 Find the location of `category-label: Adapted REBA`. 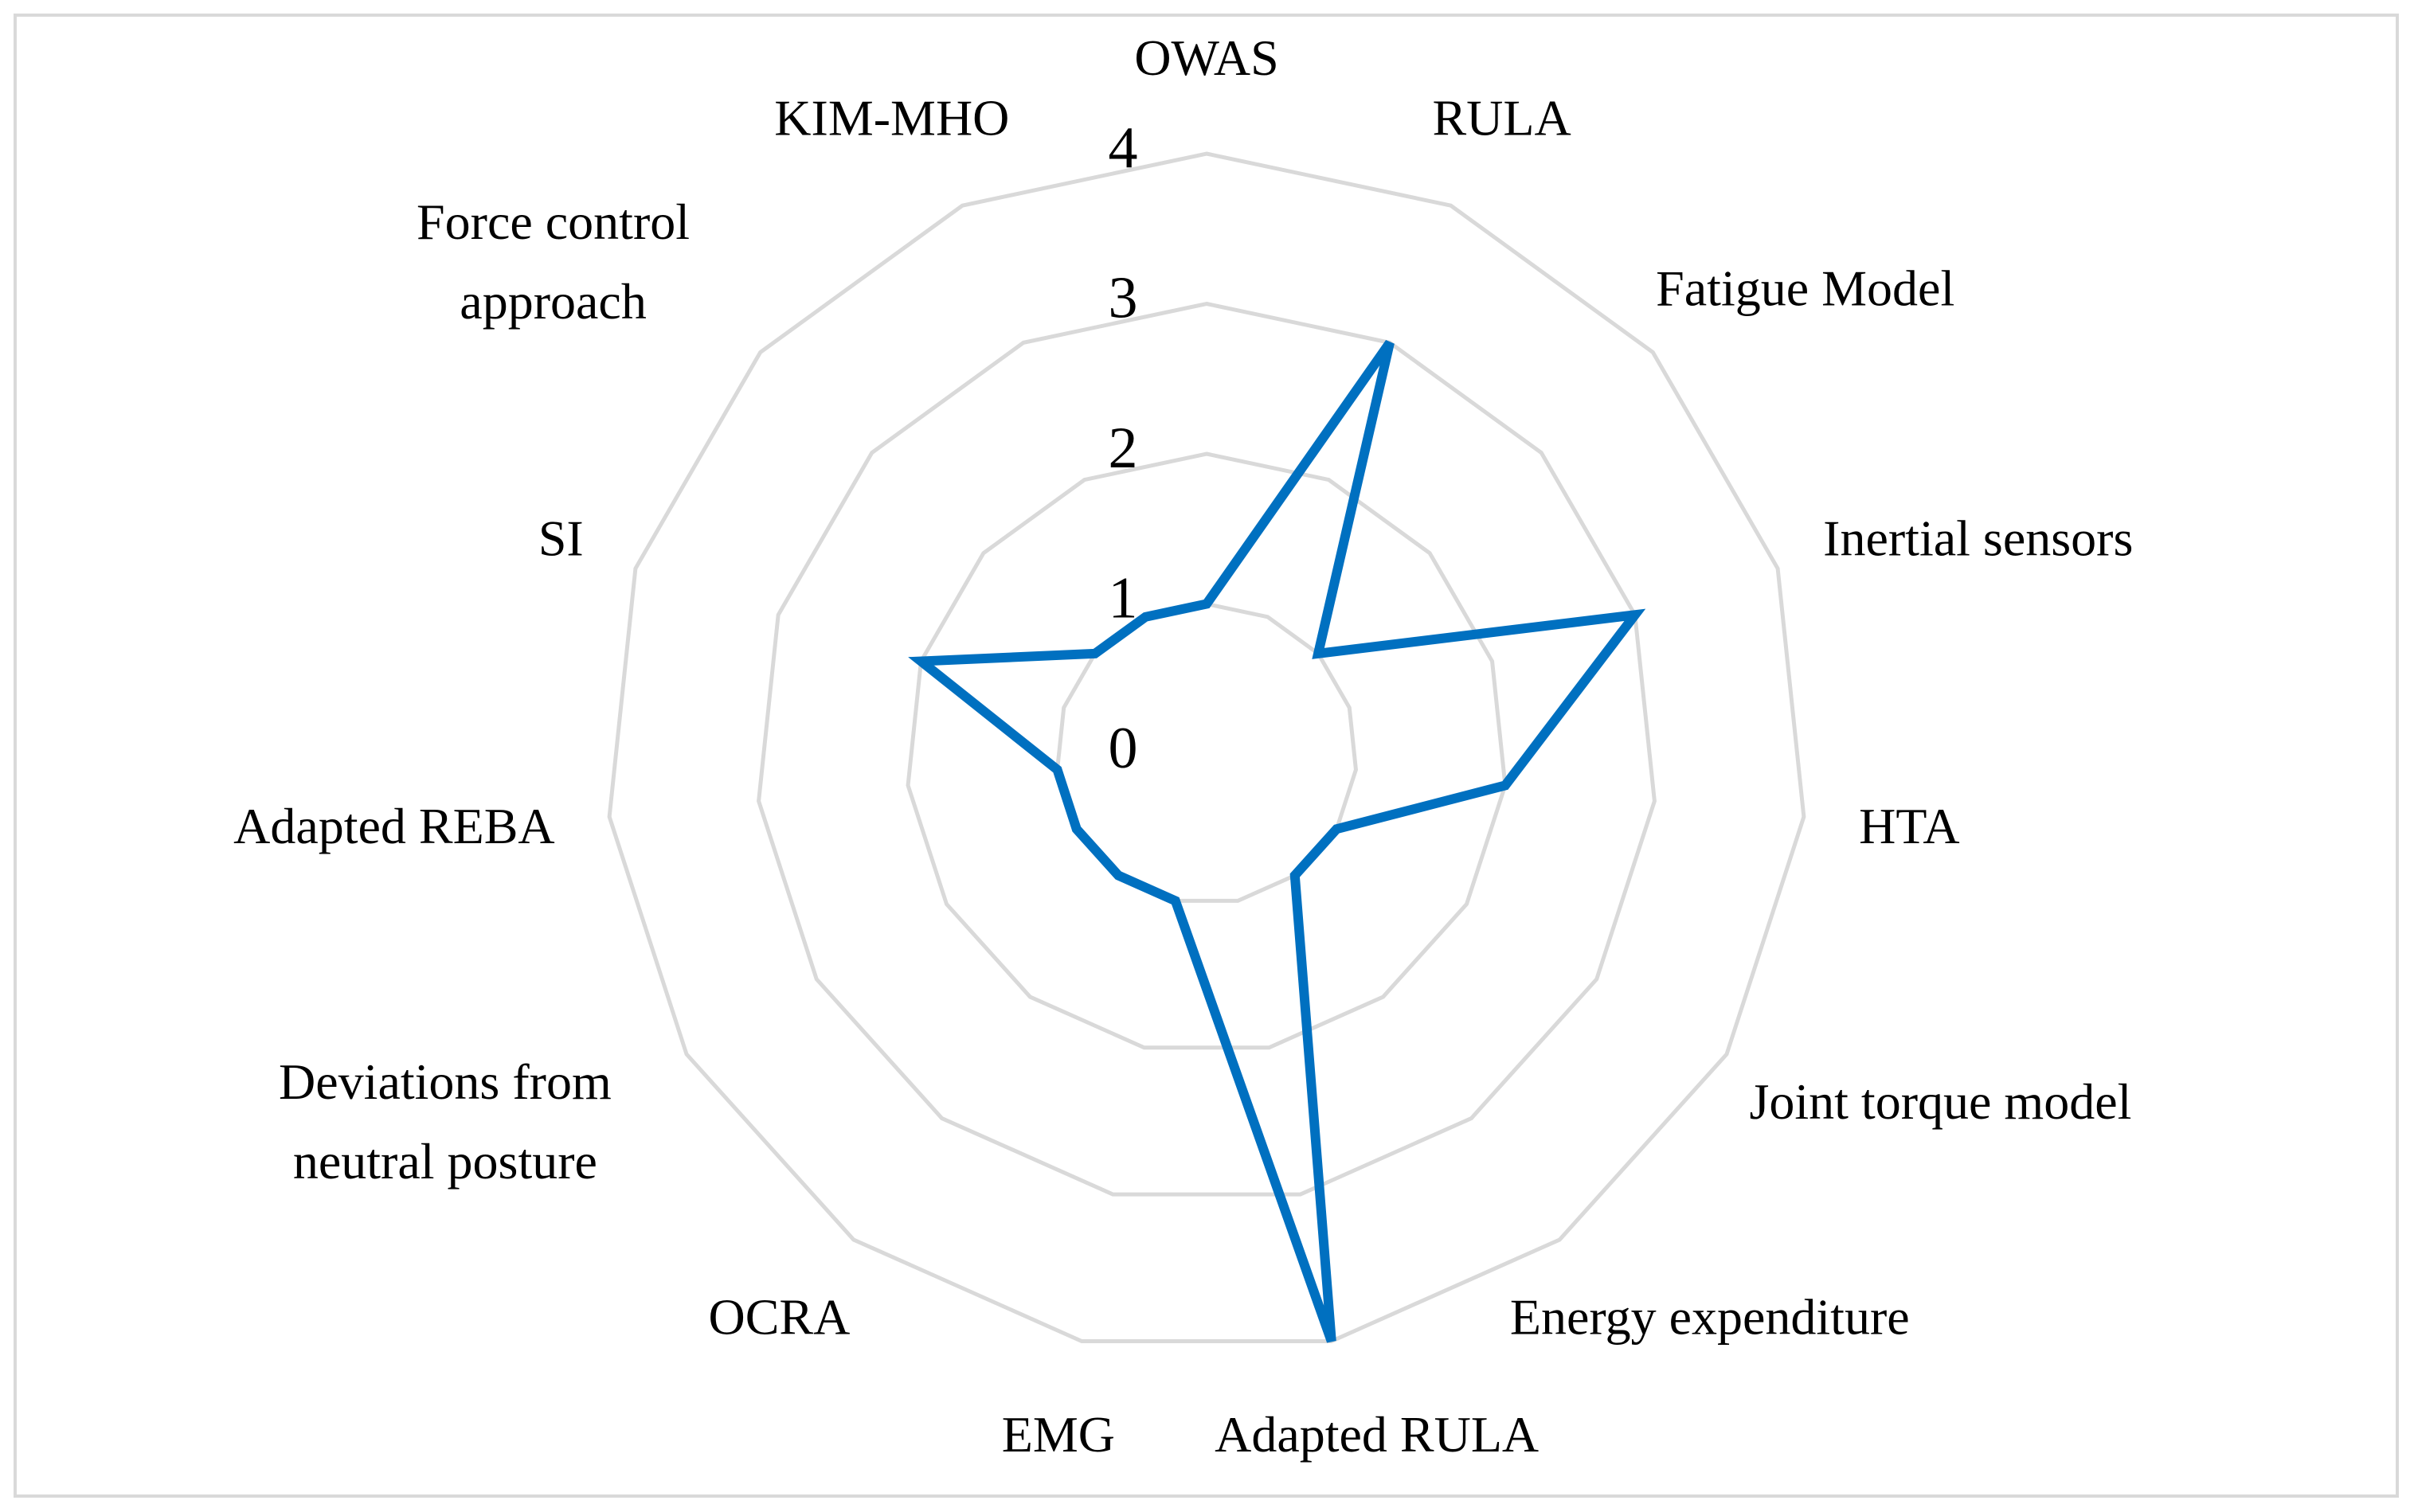

category-label: Adapted REBA is located at coordinates (394, 826).